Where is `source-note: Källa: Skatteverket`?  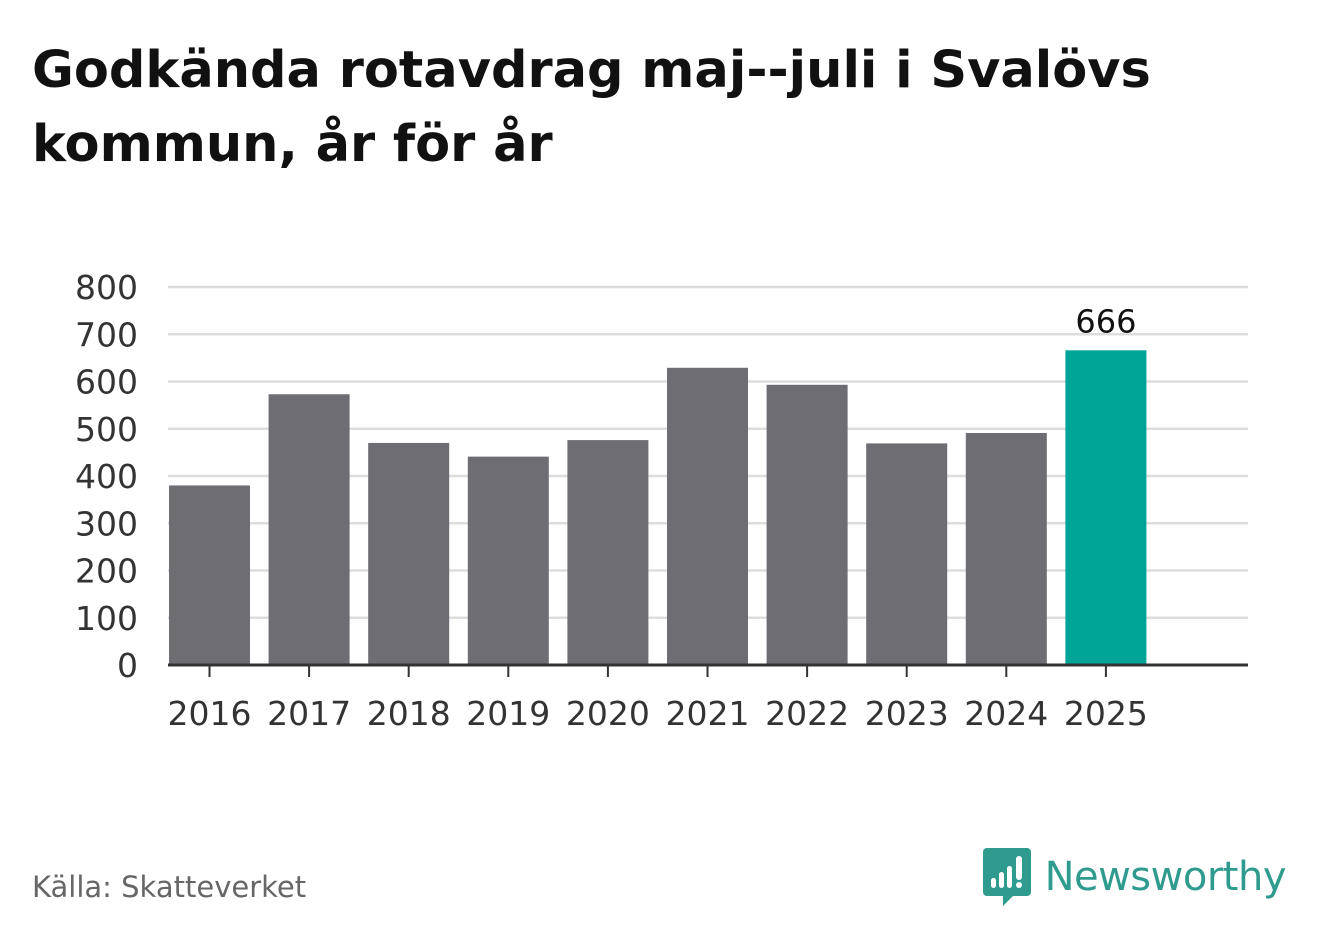 source-note: Källa: Skatteverket is located at coordinates (169, 887).